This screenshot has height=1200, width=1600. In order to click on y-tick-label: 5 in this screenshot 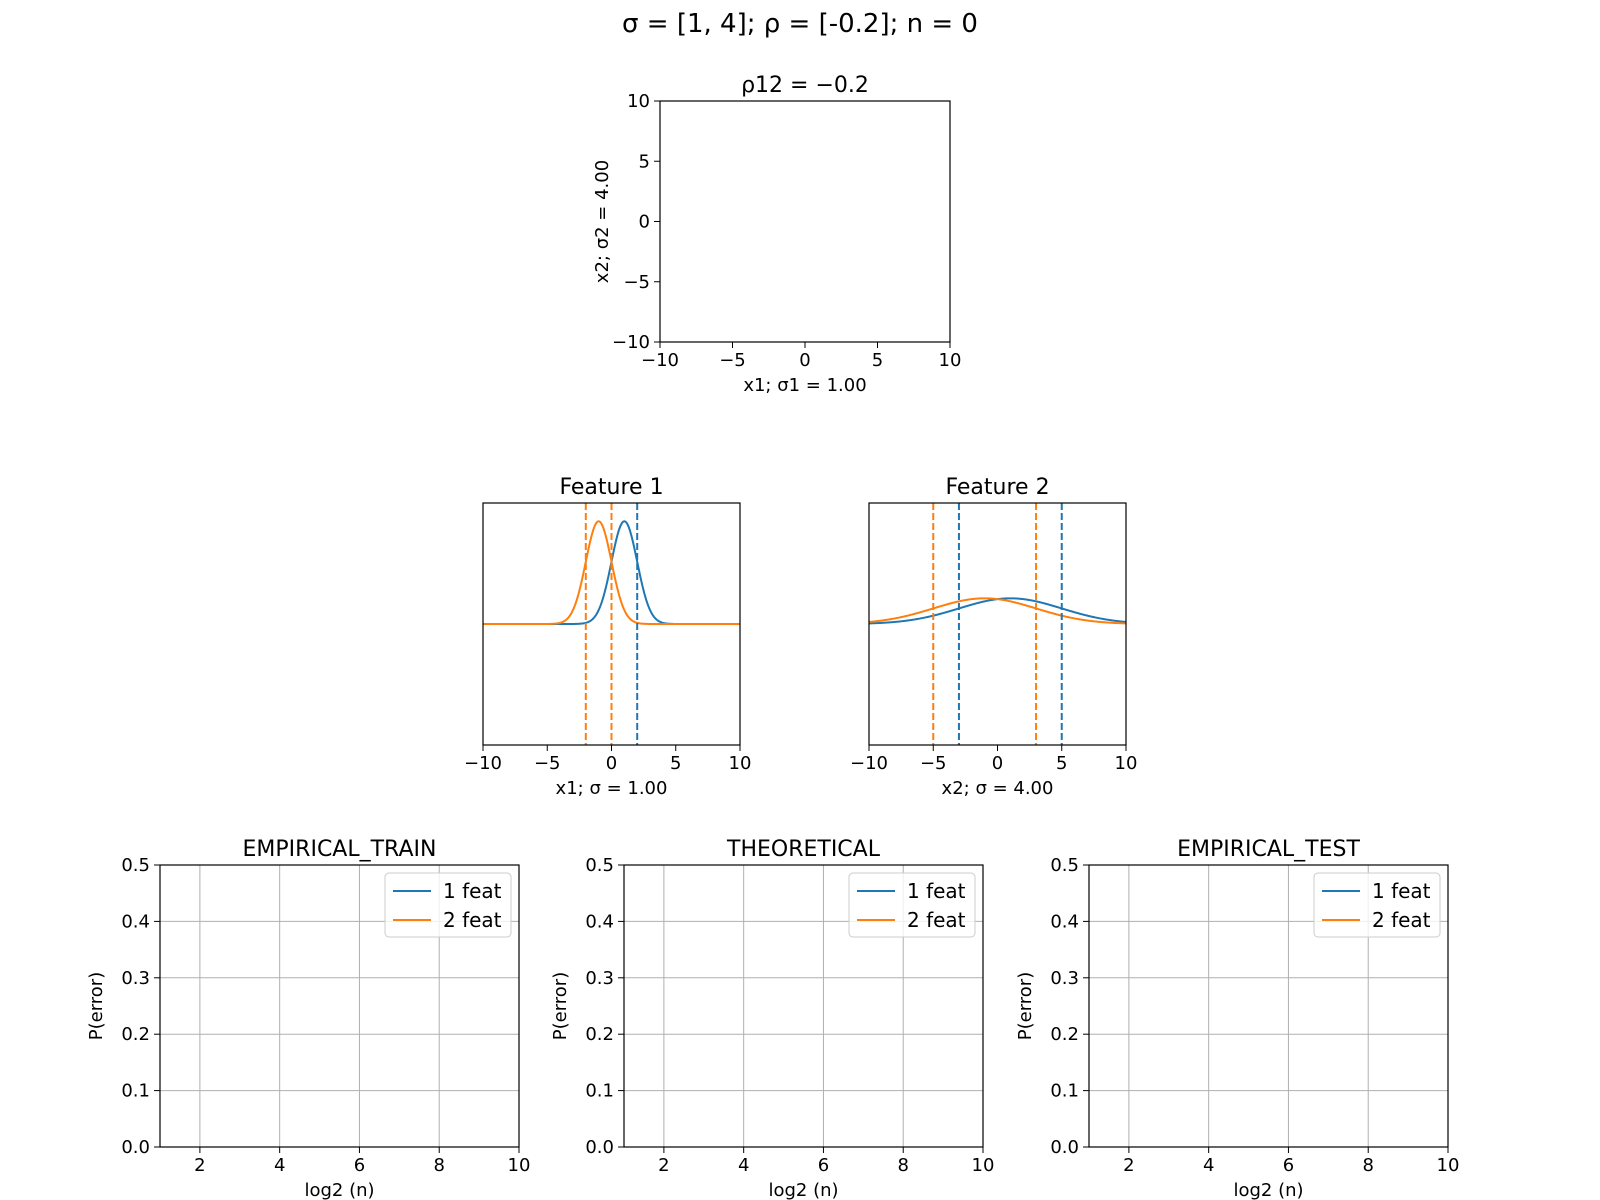, I will do `click(644, 161)`.